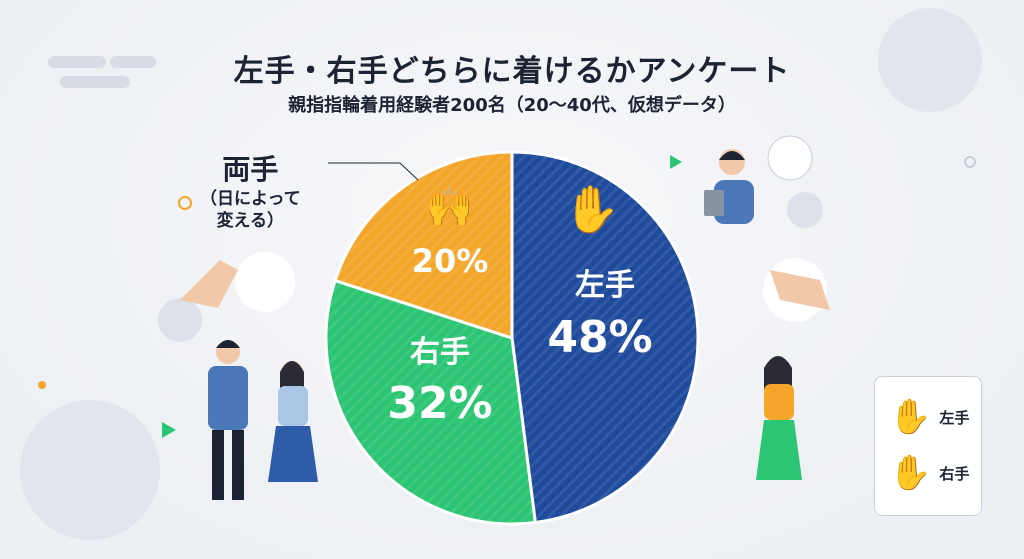 The height and width of the screenshot is (559, 1024). I want to click on page-subtitle: 親指指輪着用経験者200名（20〜40代、仮想データ）, so click(512, 105).